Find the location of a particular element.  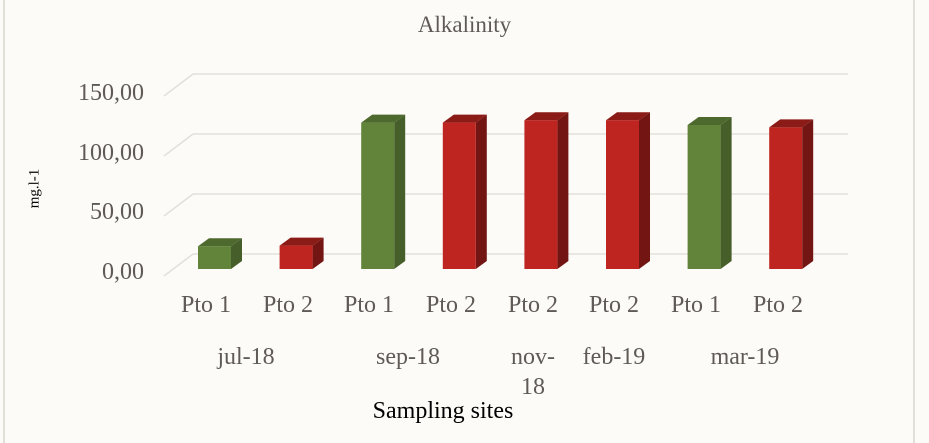

chart-title: Alkalinity is located at coordinates (464, 24).